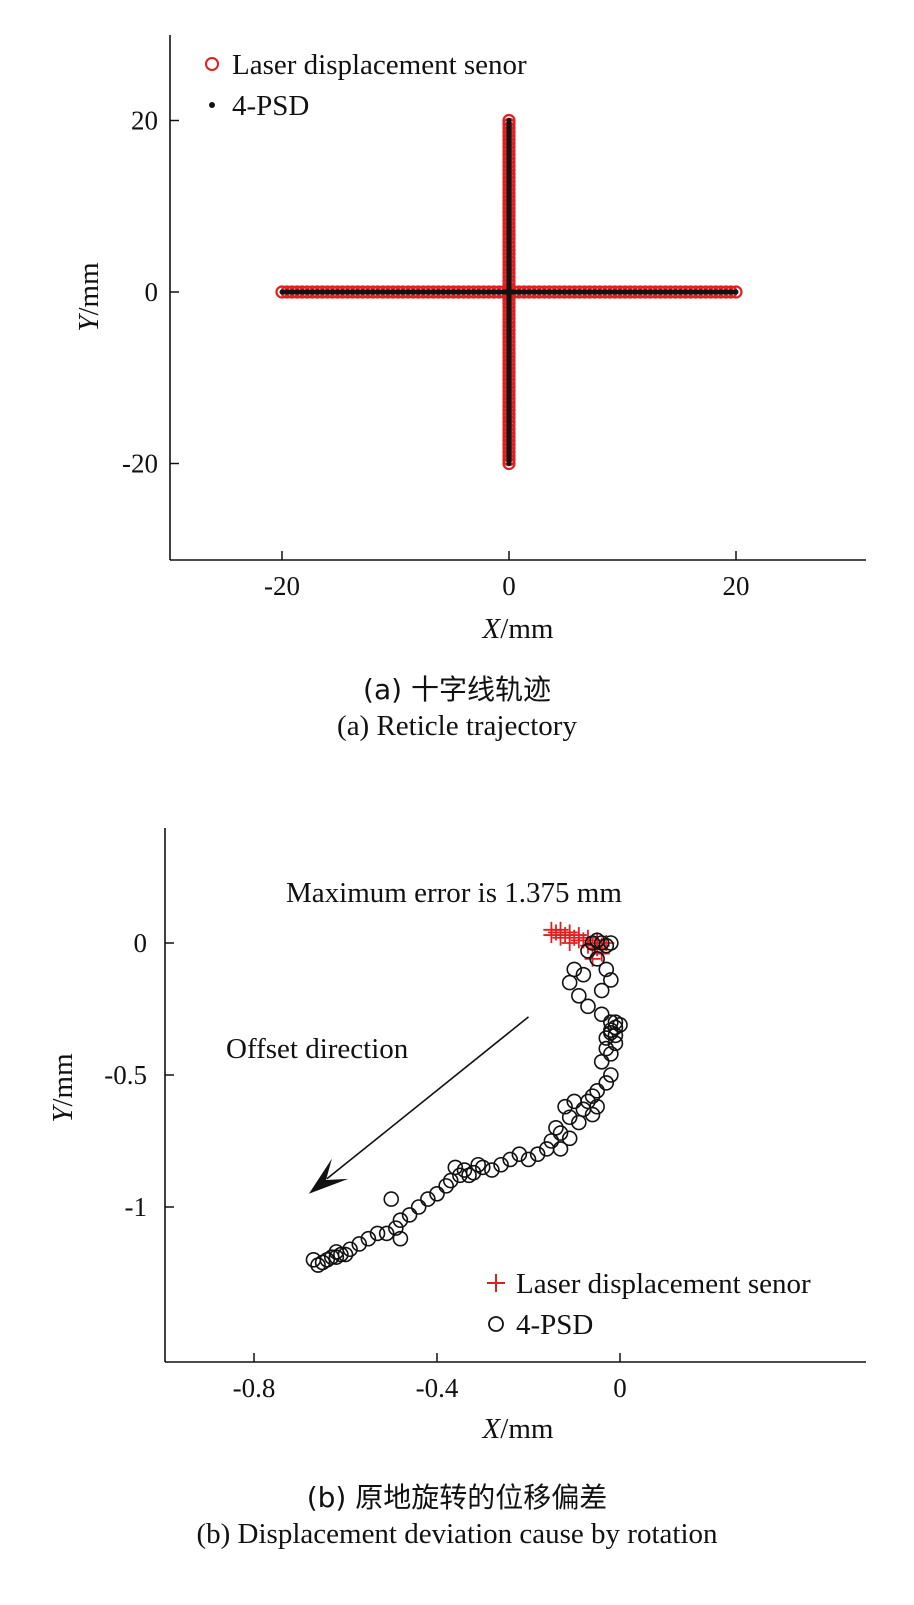 This screenshot has height=1605, width=914. I want to click on chart-a-legend-laser-label: Laser displacement senor, so click(379, 65).